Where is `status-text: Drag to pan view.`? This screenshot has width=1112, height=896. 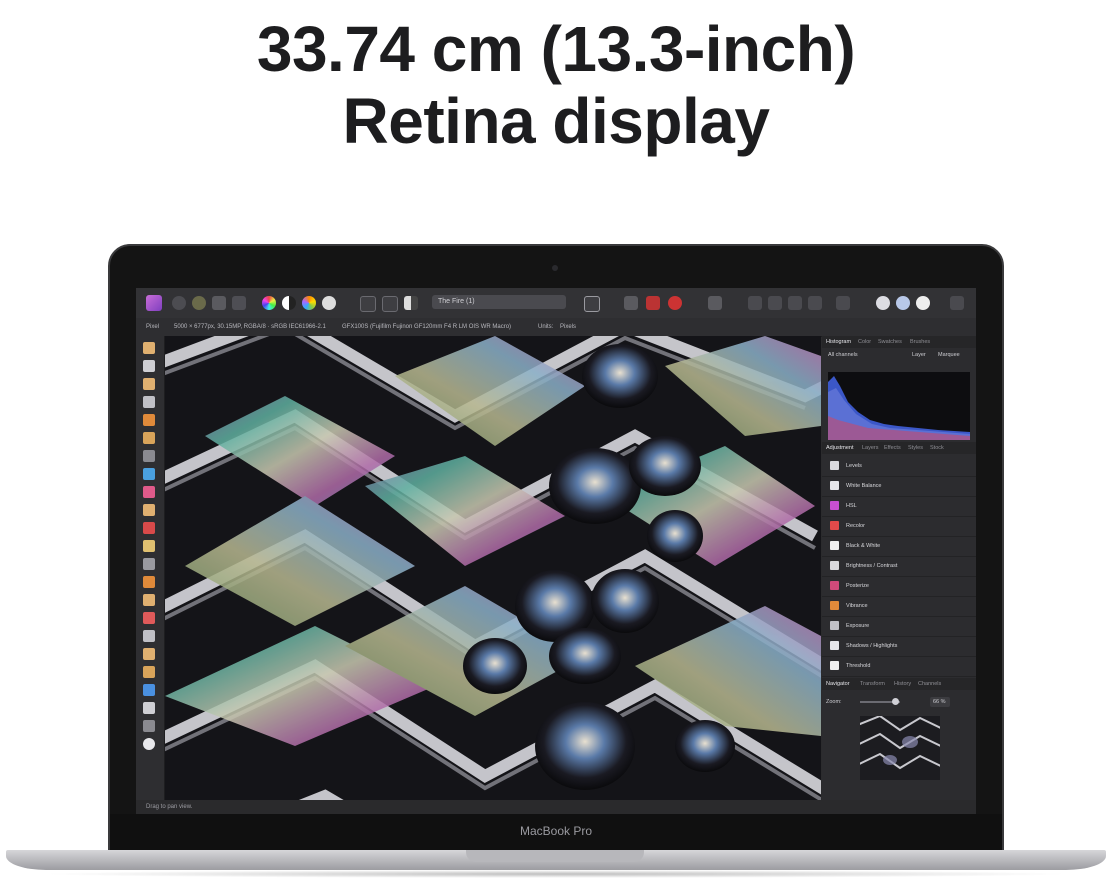 status-text: Drag to pan view. is located at coordinates (169, 807).